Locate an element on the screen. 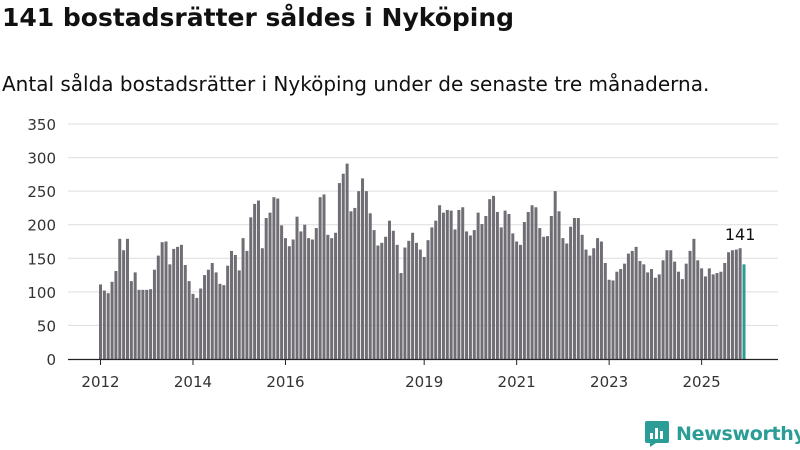  y-tick-label: 50 is located at coordinates (46, 326).